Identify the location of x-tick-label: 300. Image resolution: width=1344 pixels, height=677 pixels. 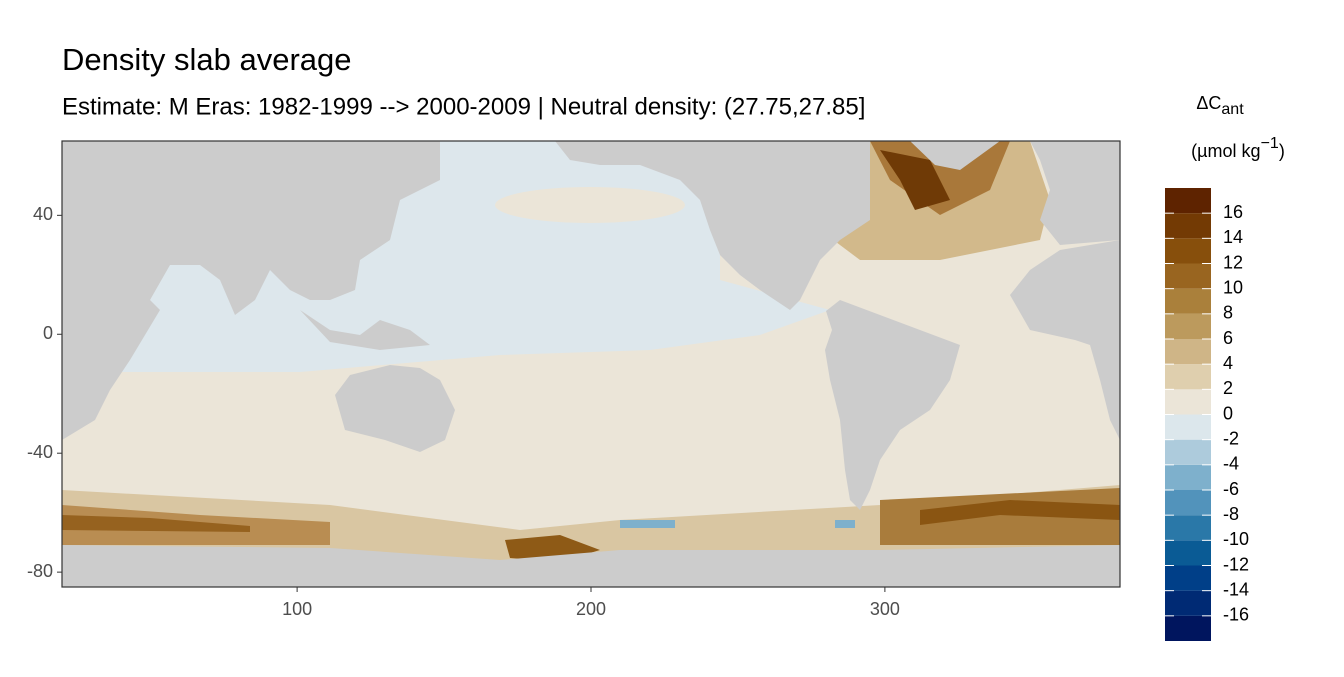
(885, 609).